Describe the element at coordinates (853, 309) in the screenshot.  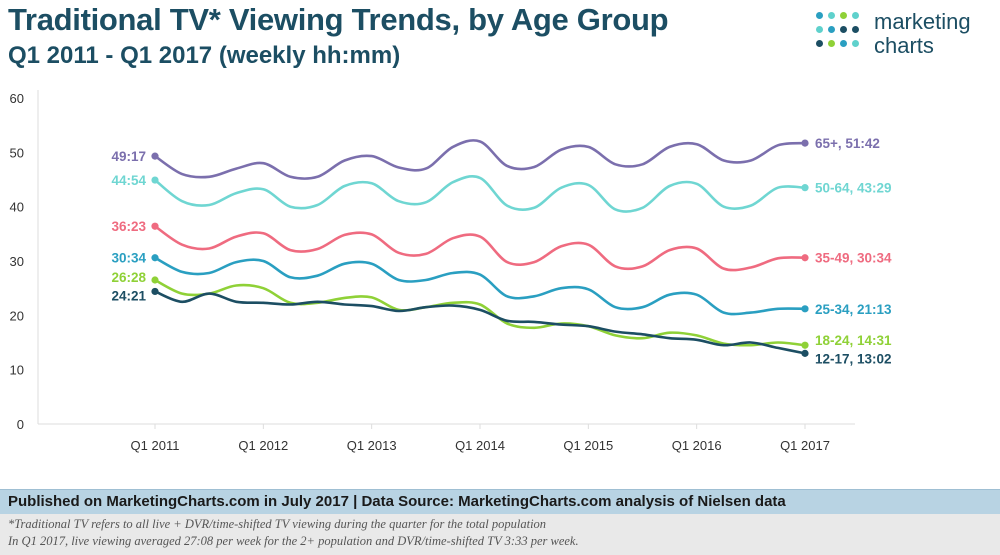
I see `series-end-label: 25-34, 21:13` at that location.